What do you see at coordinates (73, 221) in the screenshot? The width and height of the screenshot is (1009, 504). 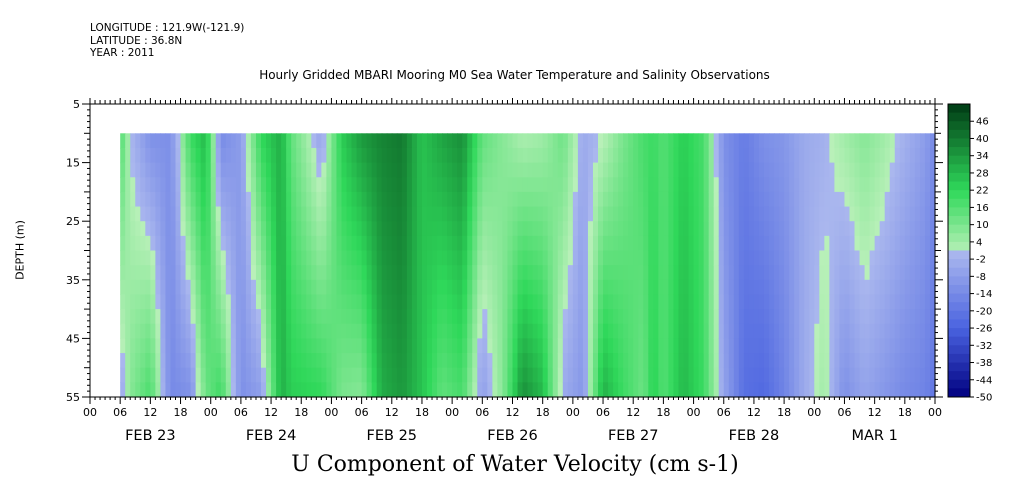 I see `y-tick-label: 25` at bounding box center [73, 221].